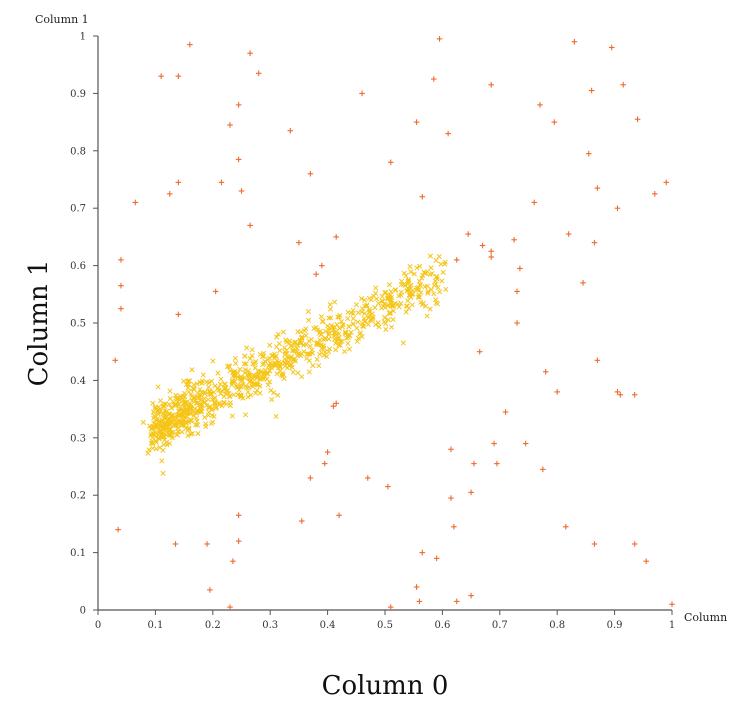  I want to click on x-tick-label: 0.8, so click(557, 625).